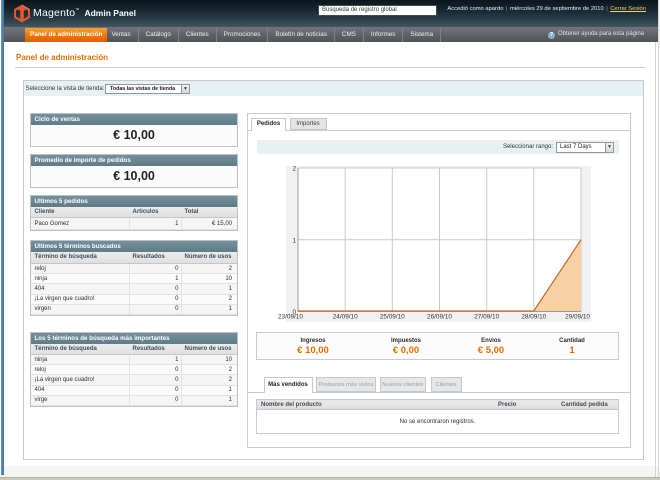 The width and height of the screenshot is (660, 480). I want to click on svg-text: 0, so click(294, 312).